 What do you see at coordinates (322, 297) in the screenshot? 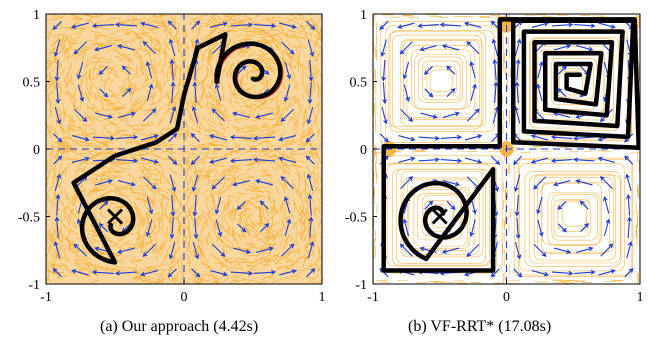
I see `x-tick-label: 1` at bounding box center [322, 297].